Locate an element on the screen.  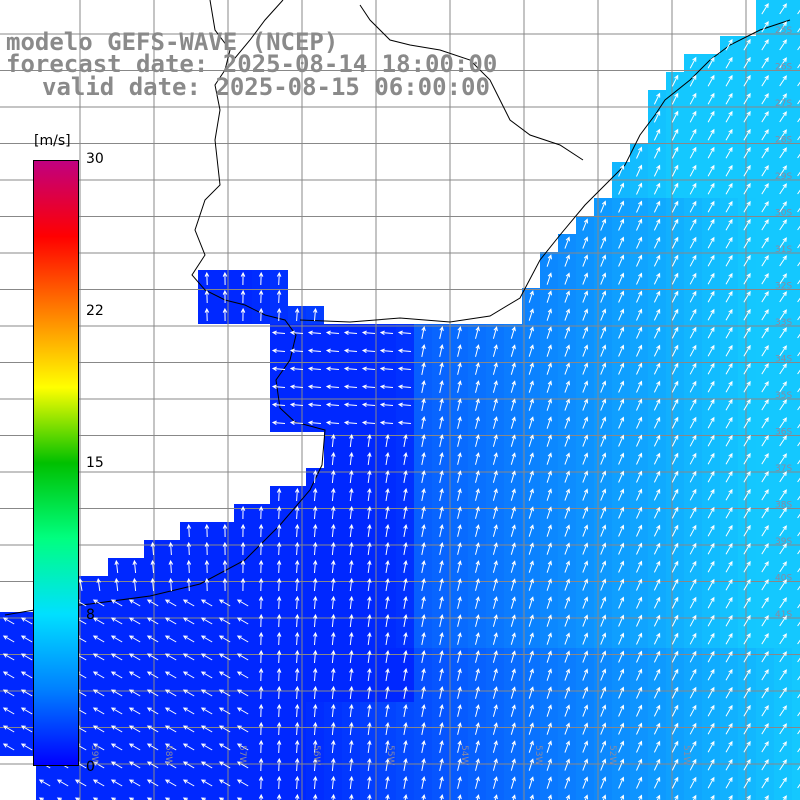
latitude-label: 28S is located at coordinates (783, 141).